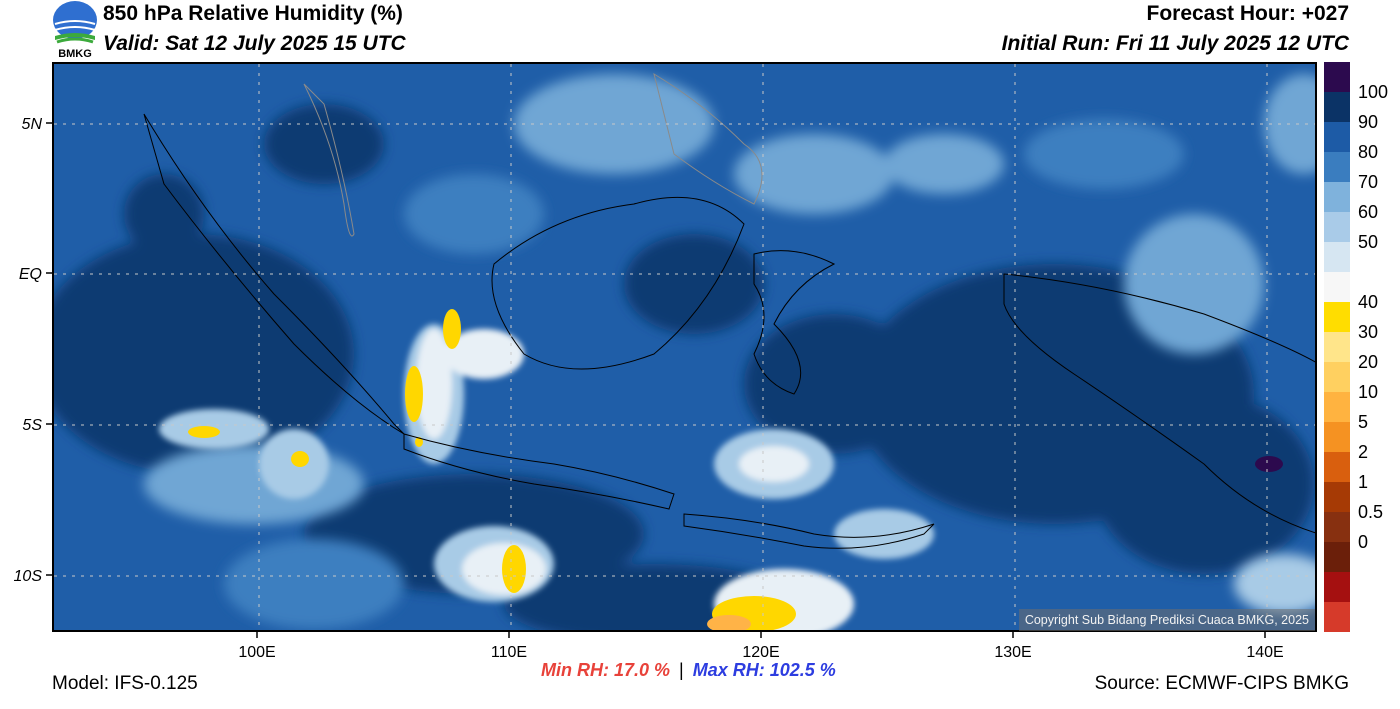 Image resolution: width=1400 pixels, height=709 pixels. Describe the element at coordinates (1368, 122) in the screenshot. I see `colorbar-label: 90` at that location.